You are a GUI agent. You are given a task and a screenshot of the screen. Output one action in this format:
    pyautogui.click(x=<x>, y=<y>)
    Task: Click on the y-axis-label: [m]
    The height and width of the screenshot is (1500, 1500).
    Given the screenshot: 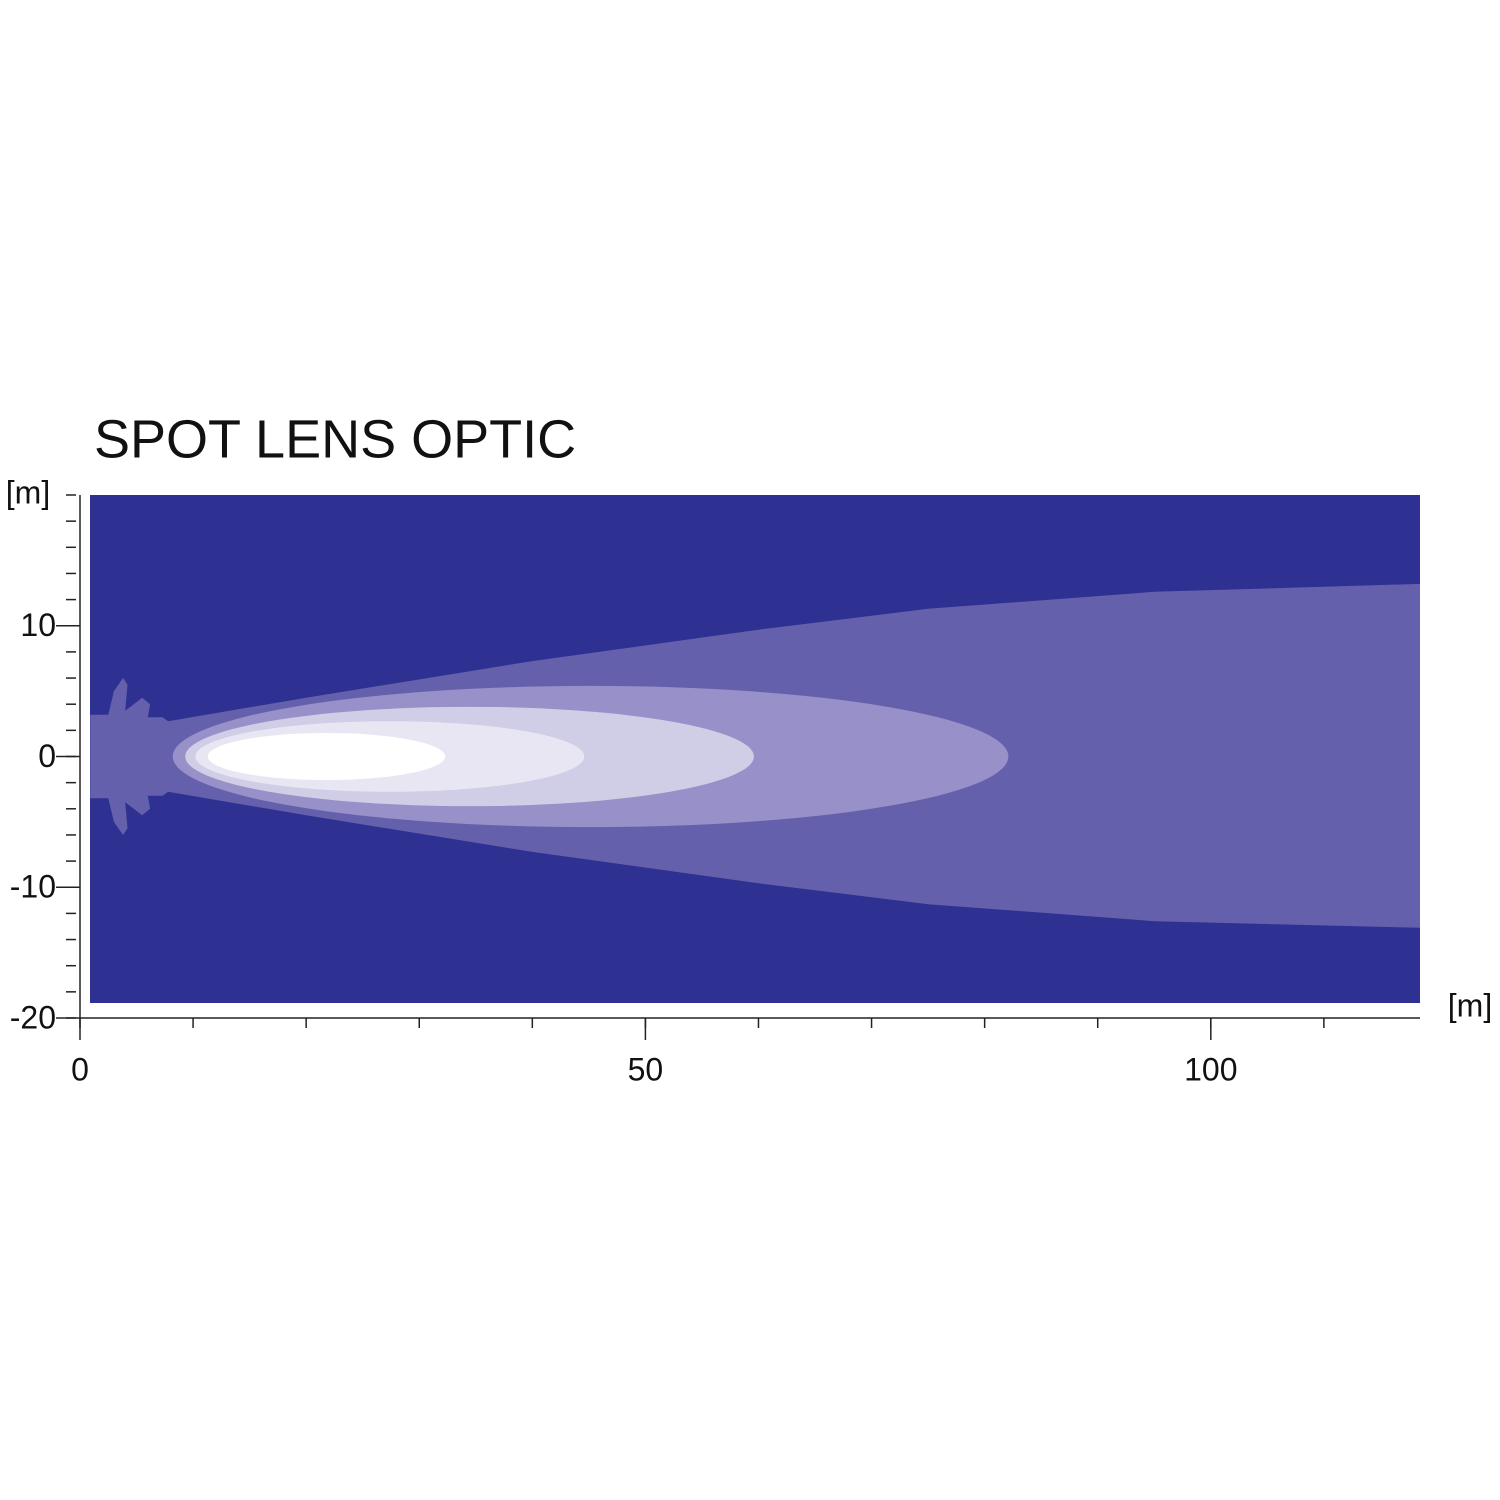 What is the action you would take?
    pyautogui.click(x=28, y=492)
    